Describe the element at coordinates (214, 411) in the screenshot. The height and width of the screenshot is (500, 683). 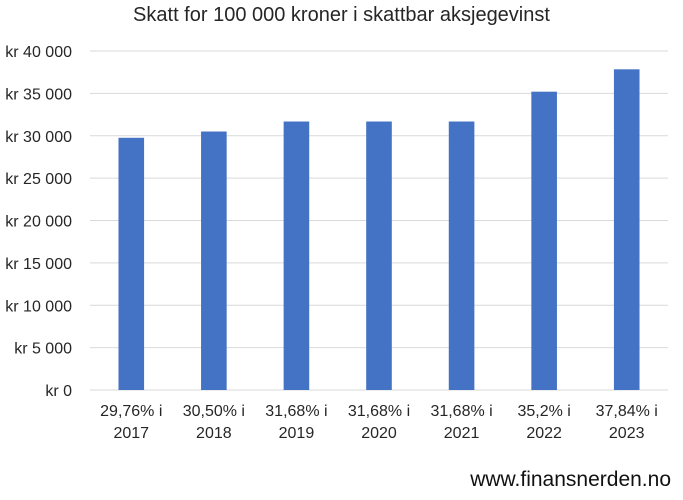
I see `x-tick-label: 30,50% i` at that location.